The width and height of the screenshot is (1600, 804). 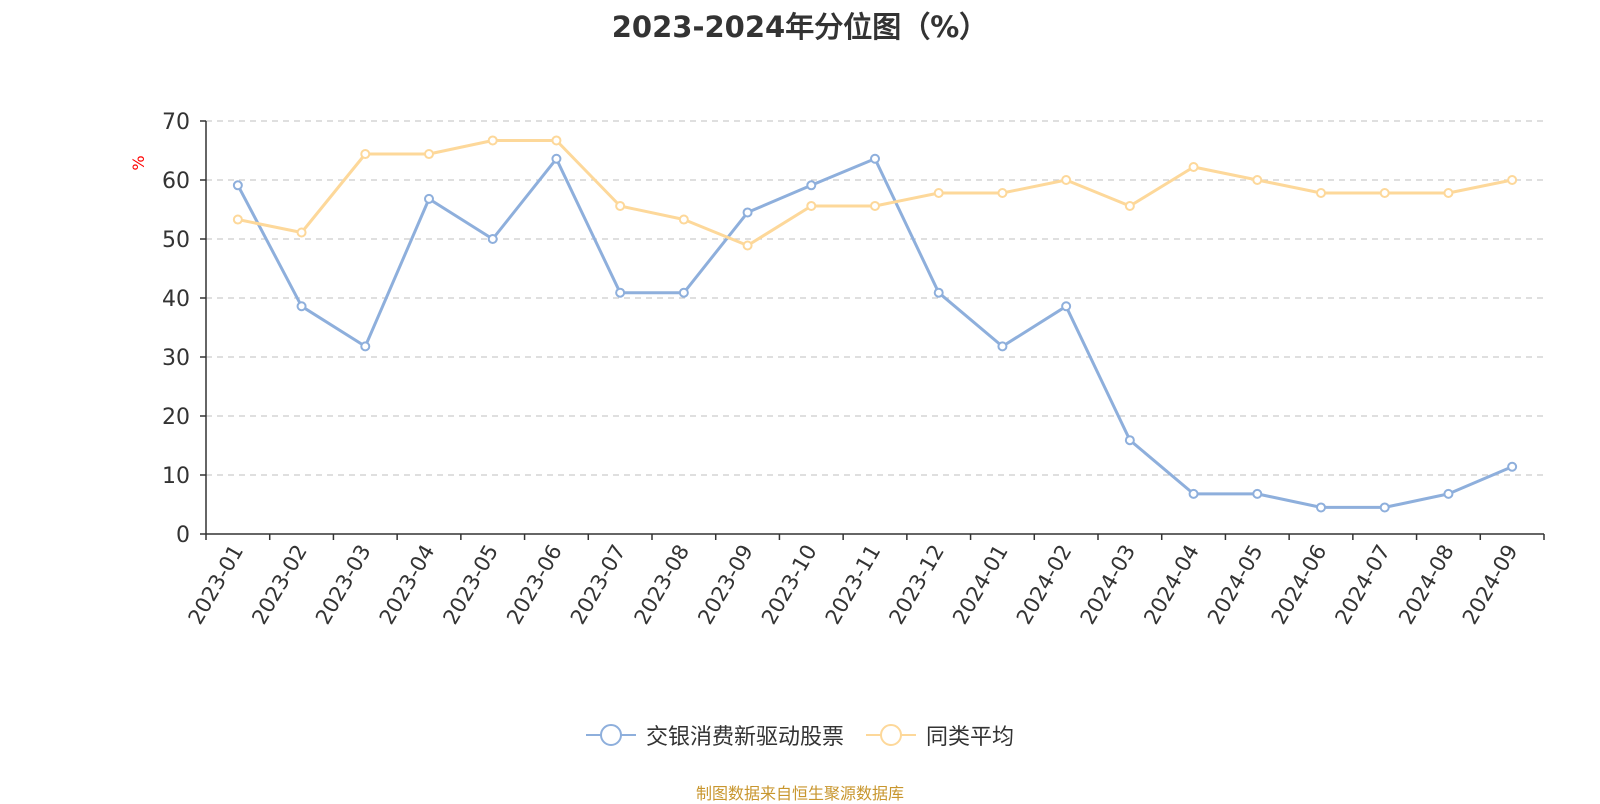 What do you see at coordinates (1490, 585) in the screenshot?
I see `x-tick-label: 2024-09` at bounding box center [1490, 585].